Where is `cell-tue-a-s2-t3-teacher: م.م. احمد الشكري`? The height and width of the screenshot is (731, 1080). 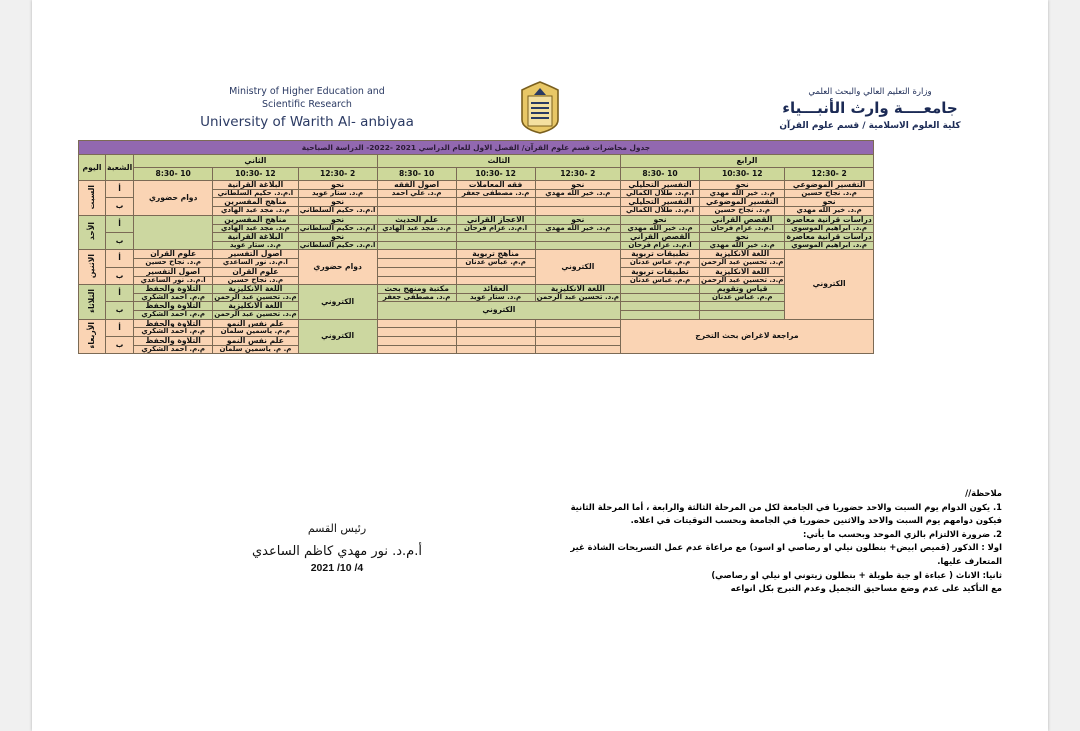
cell-tue-a-s2-t3-teacher: م.م. احمد الشكري is located at coordinates (173, 297).